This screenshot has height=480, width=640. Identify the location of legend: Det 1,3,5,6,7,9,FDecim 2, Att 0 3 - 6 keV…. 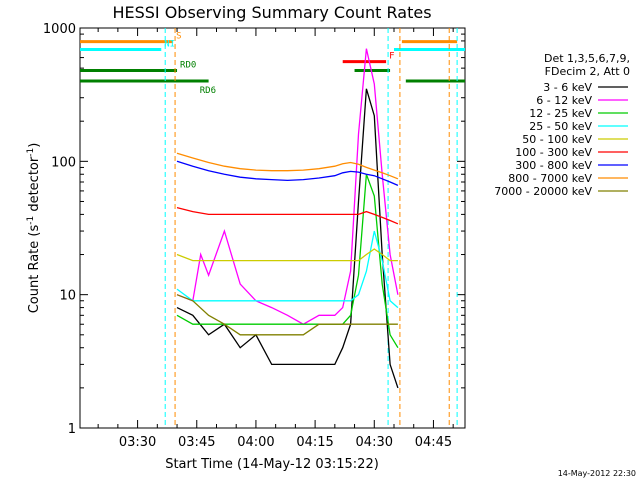
(562, 125).